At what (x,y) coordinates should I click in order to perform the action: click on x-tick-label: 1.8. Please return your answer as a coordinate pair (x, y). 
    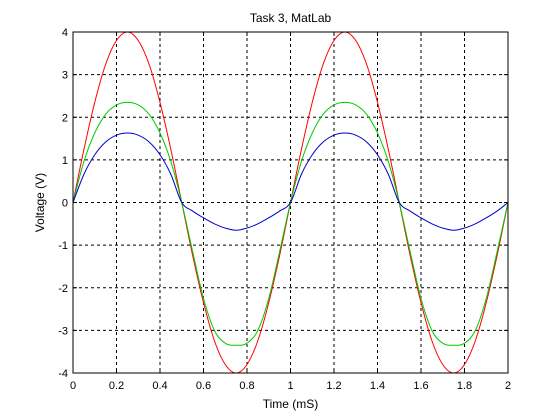
    Looking at the image, I should click on (464, 386).